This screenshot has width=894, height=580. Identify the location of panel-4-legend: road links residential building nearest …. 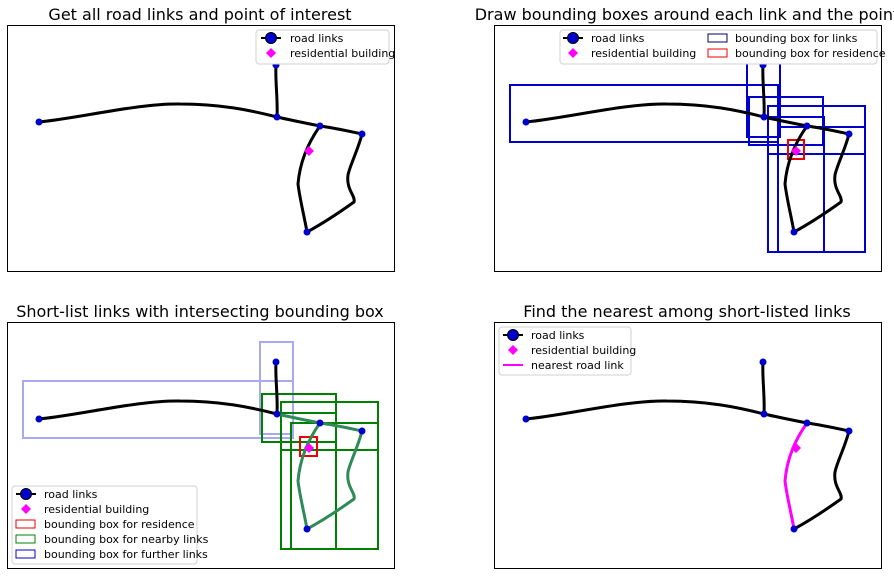
(567, 351).